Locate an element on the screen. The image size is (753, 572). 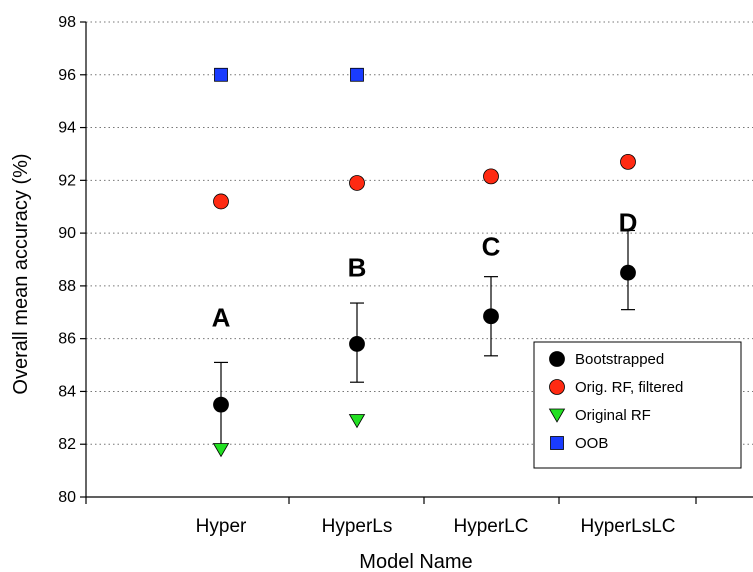
legend-box is located at coordinates (637, 405).